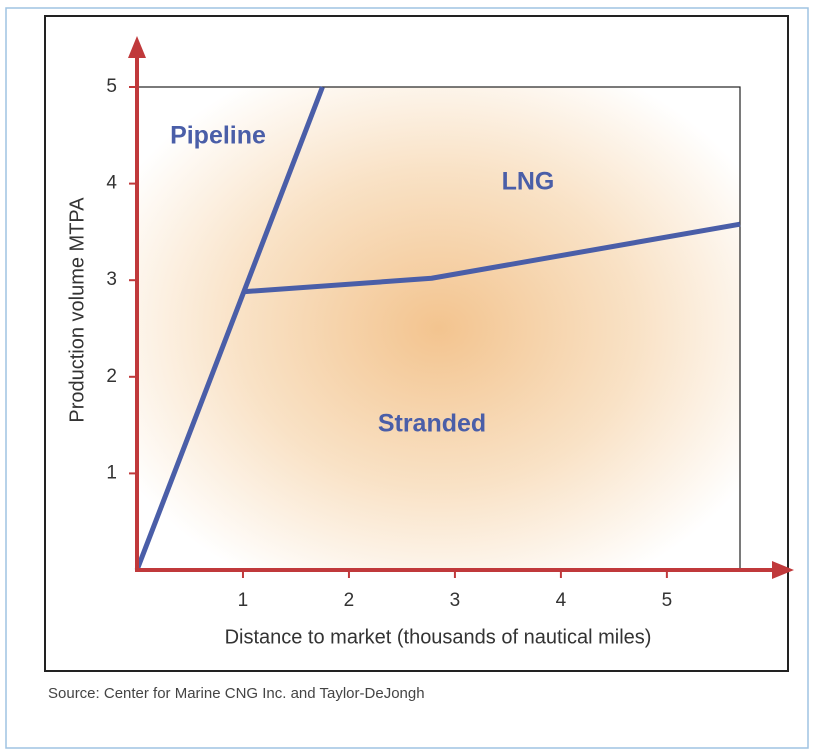 Image resolution: width=815 pixels, height=751 pixels. I want to click on annotation: Pipeline, so click(218, 136).